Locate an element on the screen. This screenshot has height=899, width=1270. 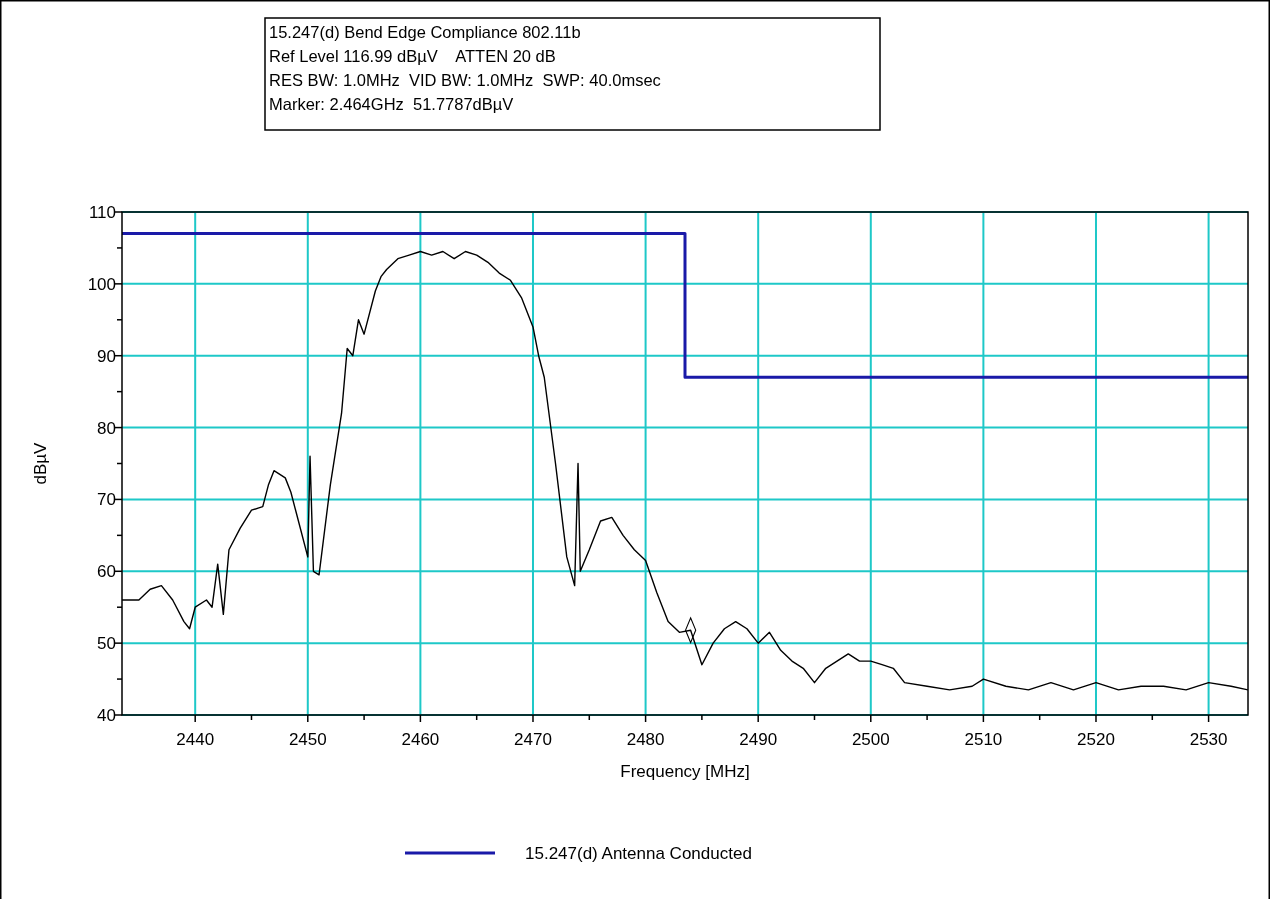
x-tick-label: 2500 is located at coordinates (870, 739).